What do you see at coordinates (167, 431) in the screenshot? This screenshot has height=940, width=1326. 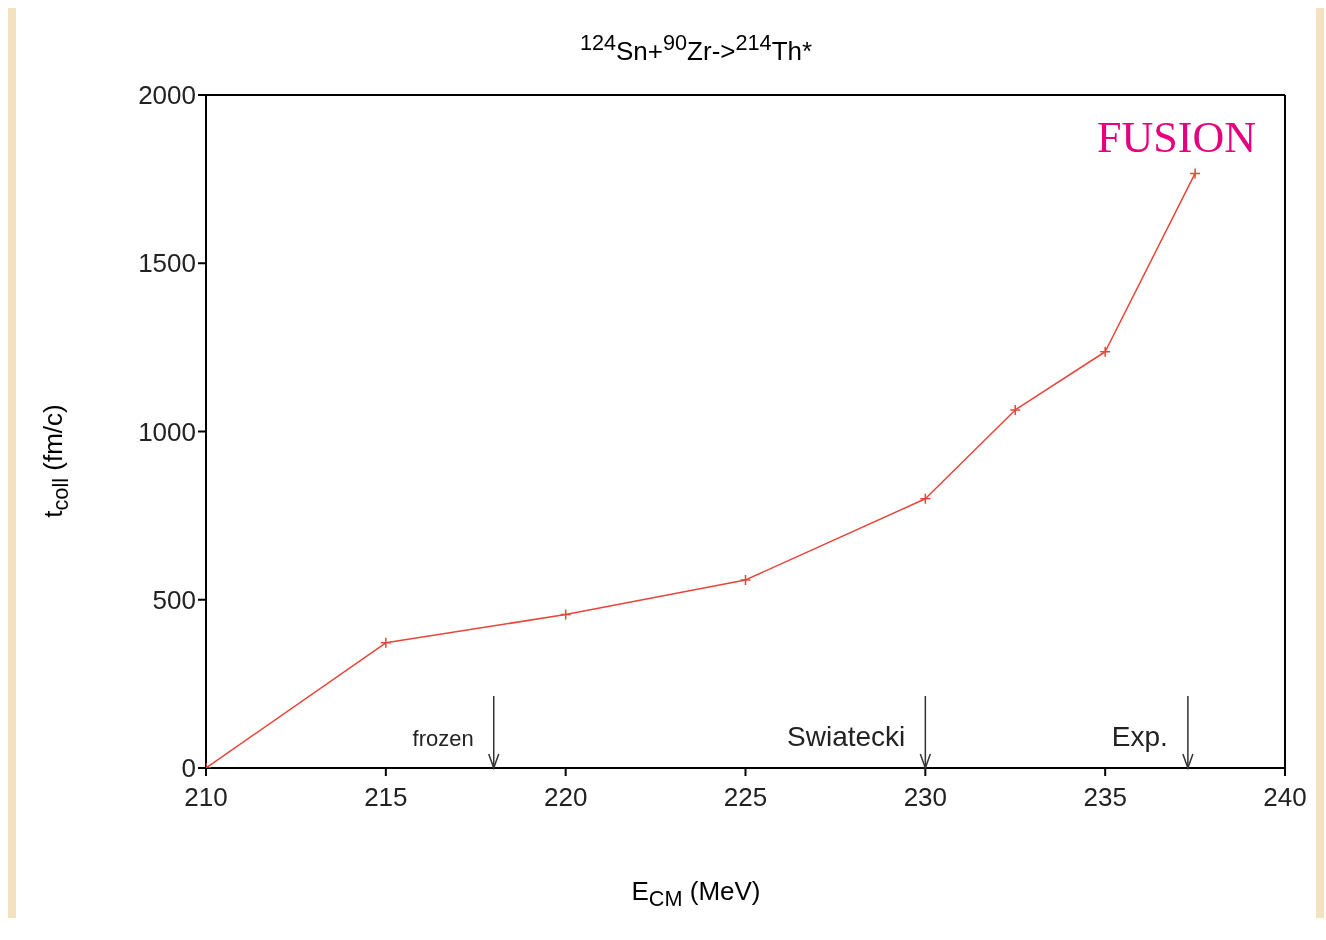 I see `y-tick-label: 1000` at bounding box center [167, 431].